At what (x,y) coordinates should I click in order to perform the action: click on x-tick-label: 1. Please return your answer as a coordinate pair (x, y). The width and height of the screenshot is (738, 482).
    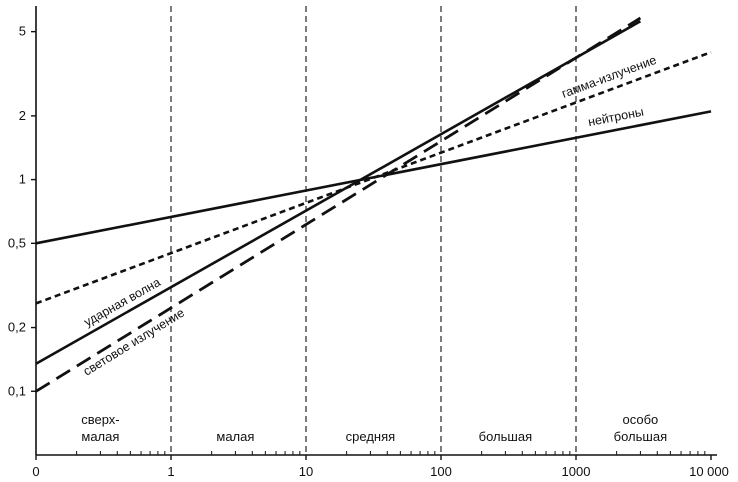
    Looking at the image, I should click on (170, 471).